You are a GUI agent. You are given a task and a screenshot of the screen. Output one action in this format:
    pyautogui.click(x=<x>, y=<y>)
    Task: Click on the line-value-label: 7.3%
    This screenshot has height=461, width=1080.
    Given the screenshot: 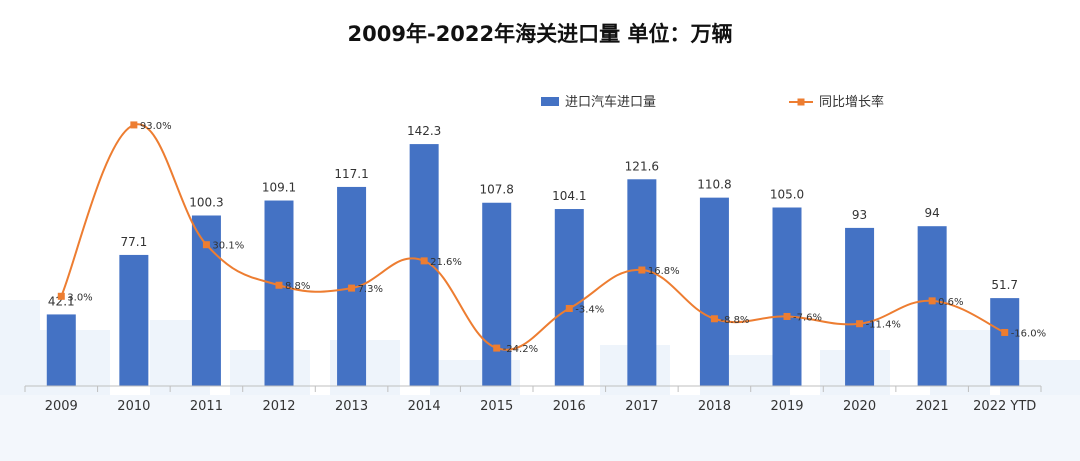 What is the action you would take?
    pyautogui.click(x=370, y=289)
    